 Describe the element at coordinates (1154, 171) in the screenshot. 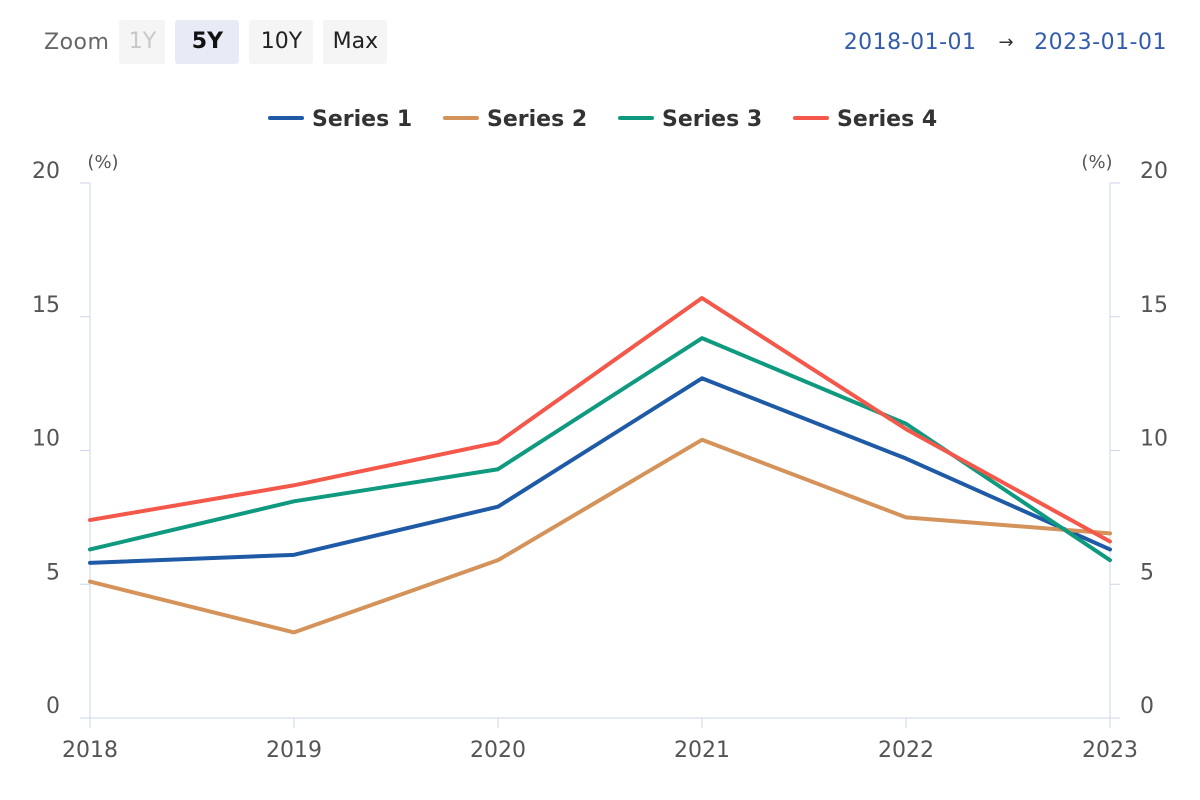

I see `y-tick-label-right: 20` at that location.